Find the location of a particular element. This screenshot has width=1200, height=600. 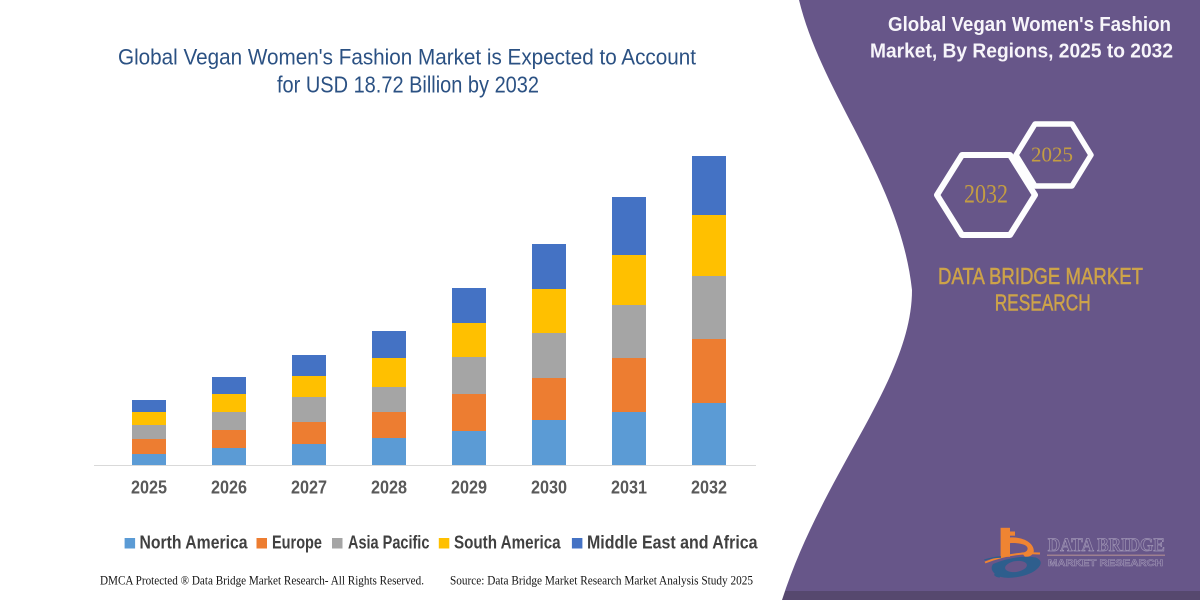

svg-text: for USD 18.72 Billion by 2032 is located at coordinates (408, 85).